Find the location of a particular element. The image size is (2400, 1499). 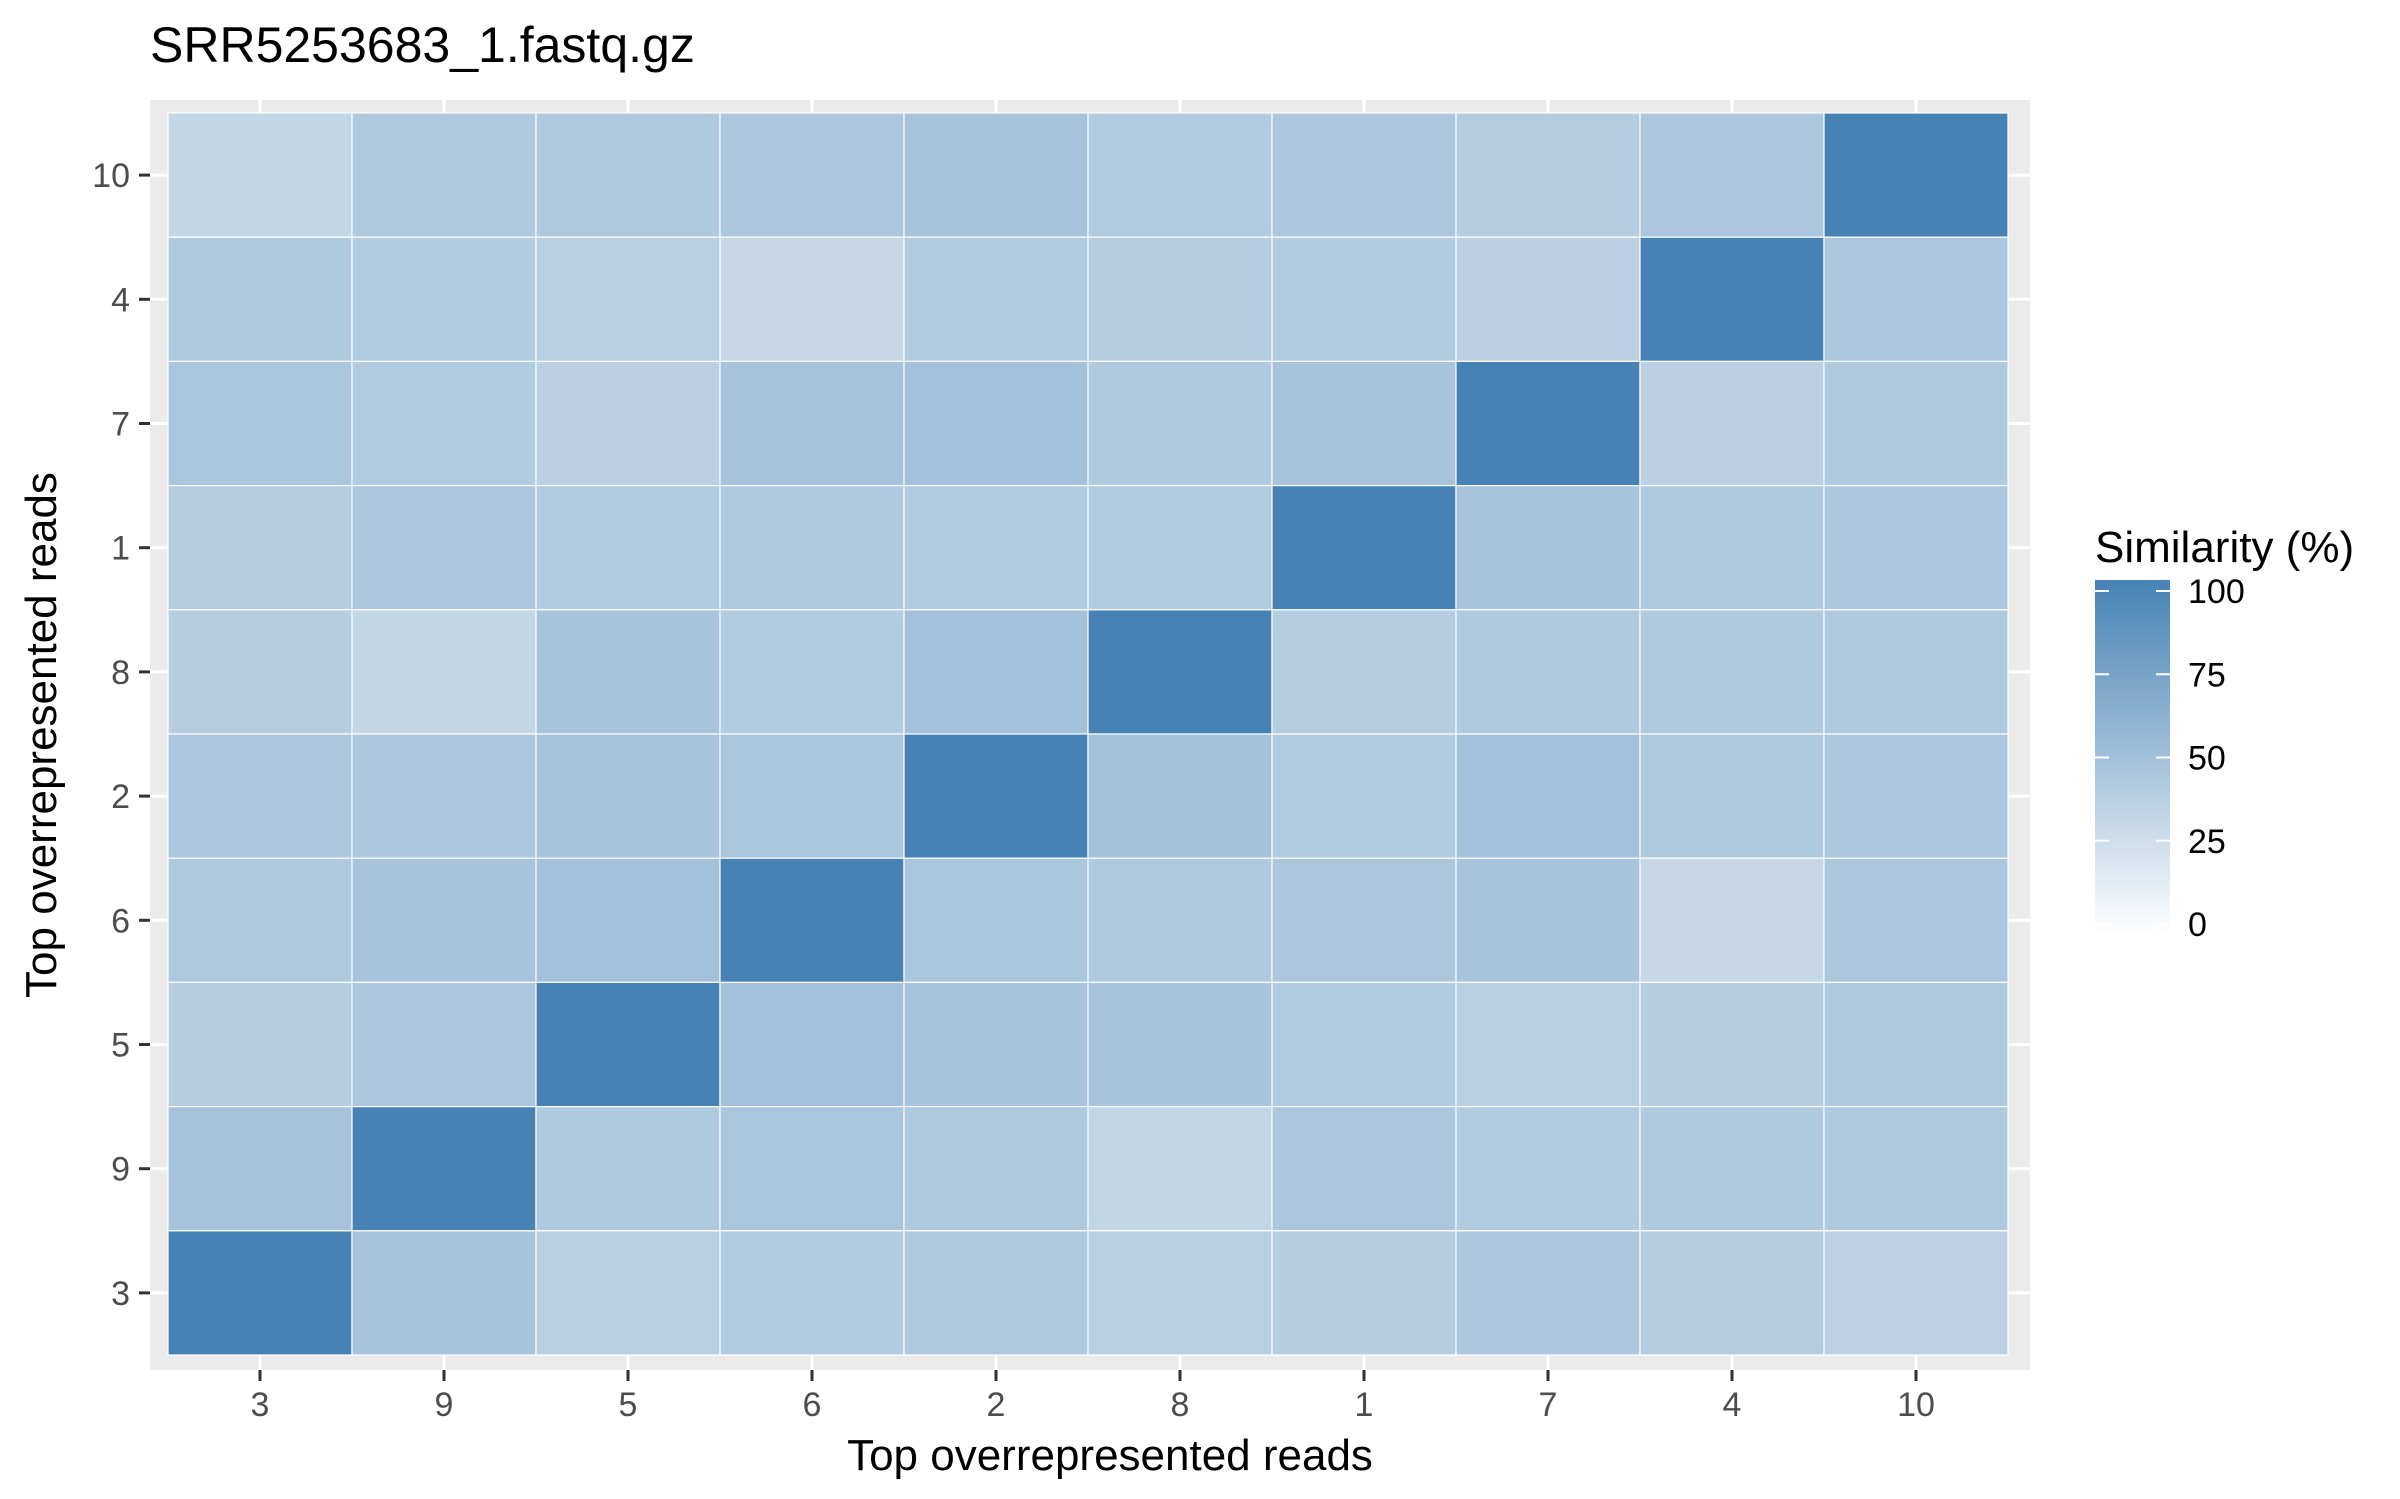

y-tick-label: 3 is located at coordinates (120, 1294).